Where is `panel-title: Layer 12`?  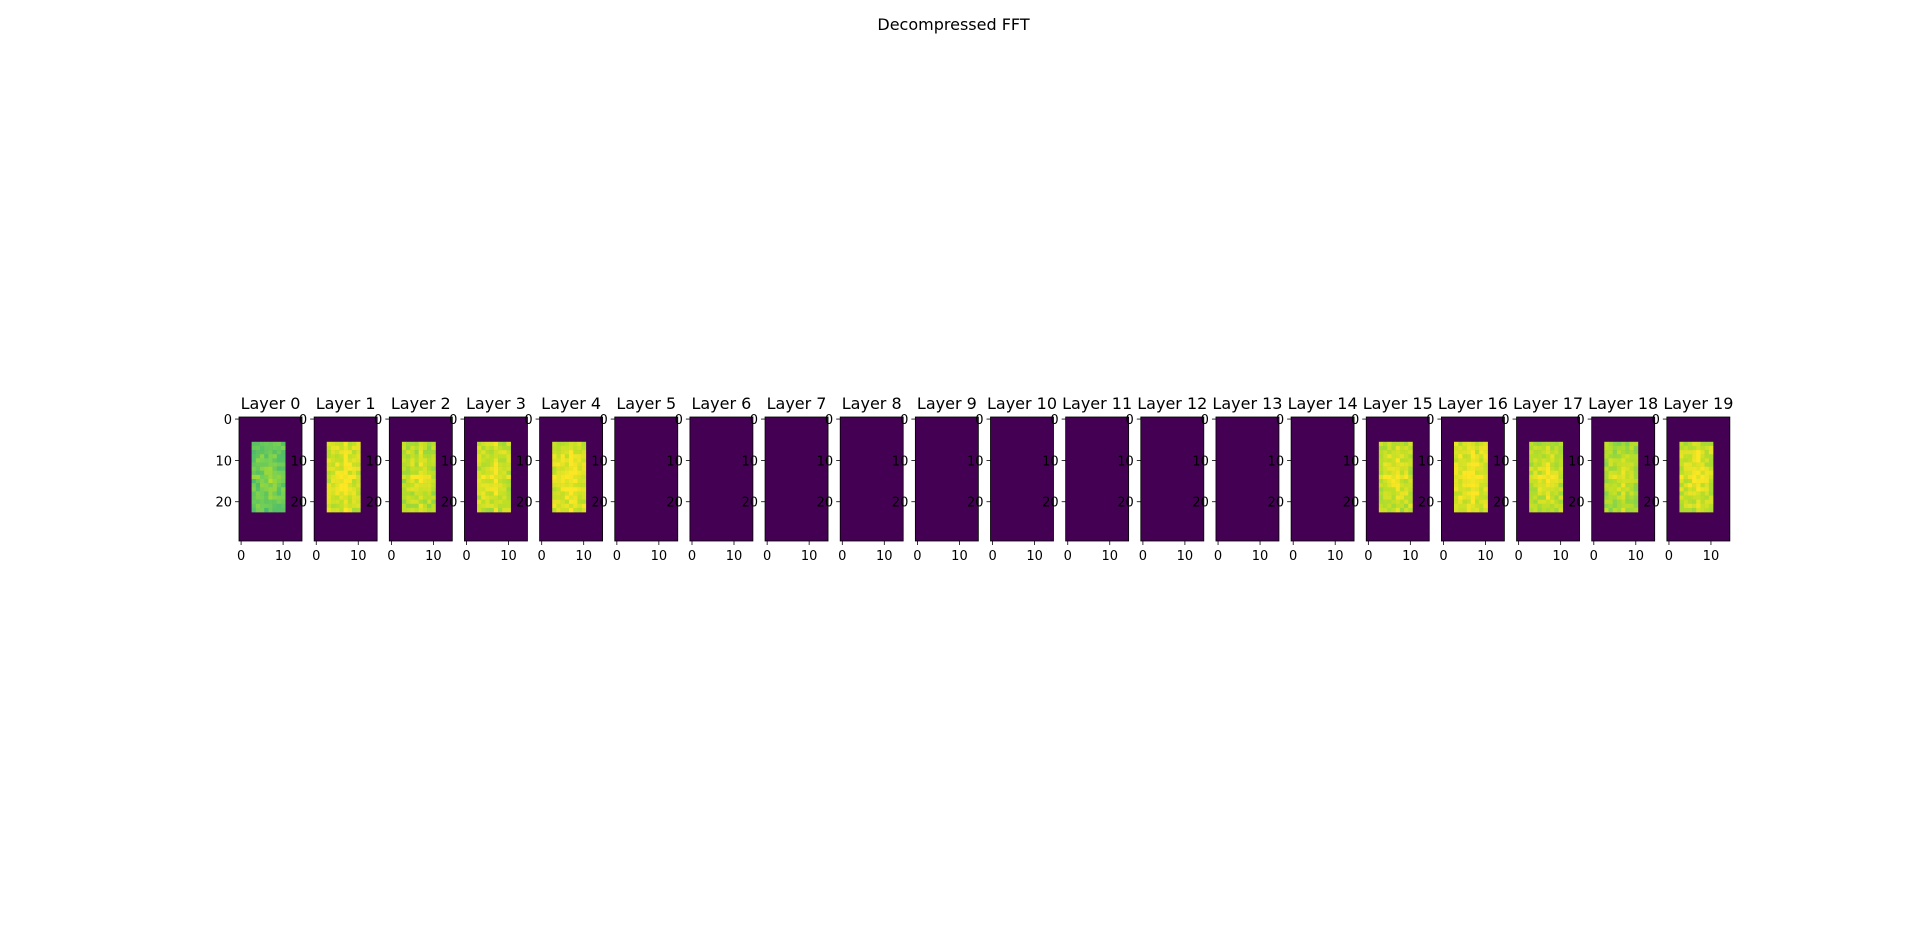 panel-title: Layer 12 is located at coordinates (1172, 403).